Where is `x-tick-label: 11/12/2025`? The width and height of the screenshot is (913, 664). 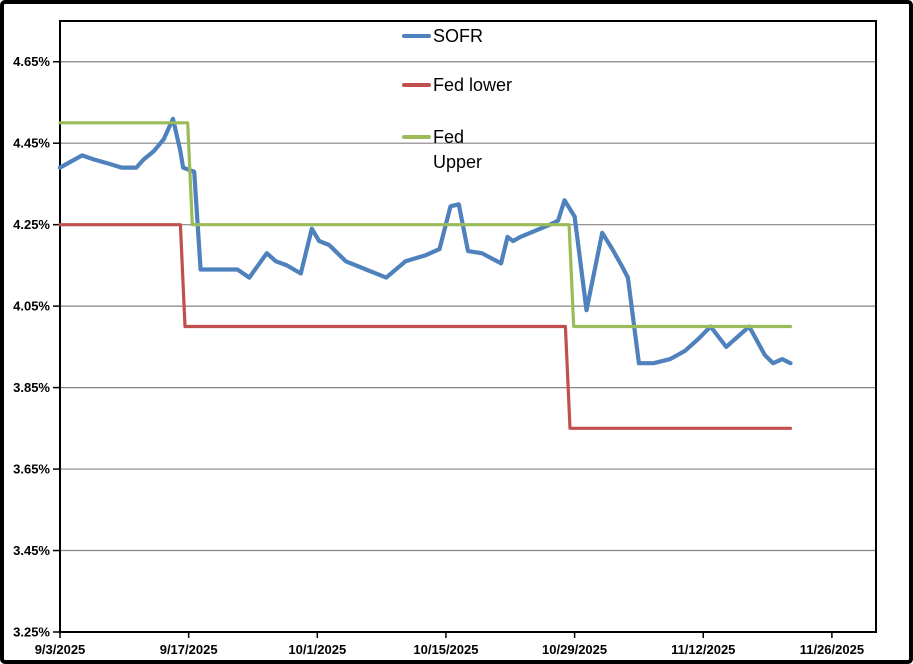 x-tick-label: 11/12/2025 is located at coordinates (703, 649).